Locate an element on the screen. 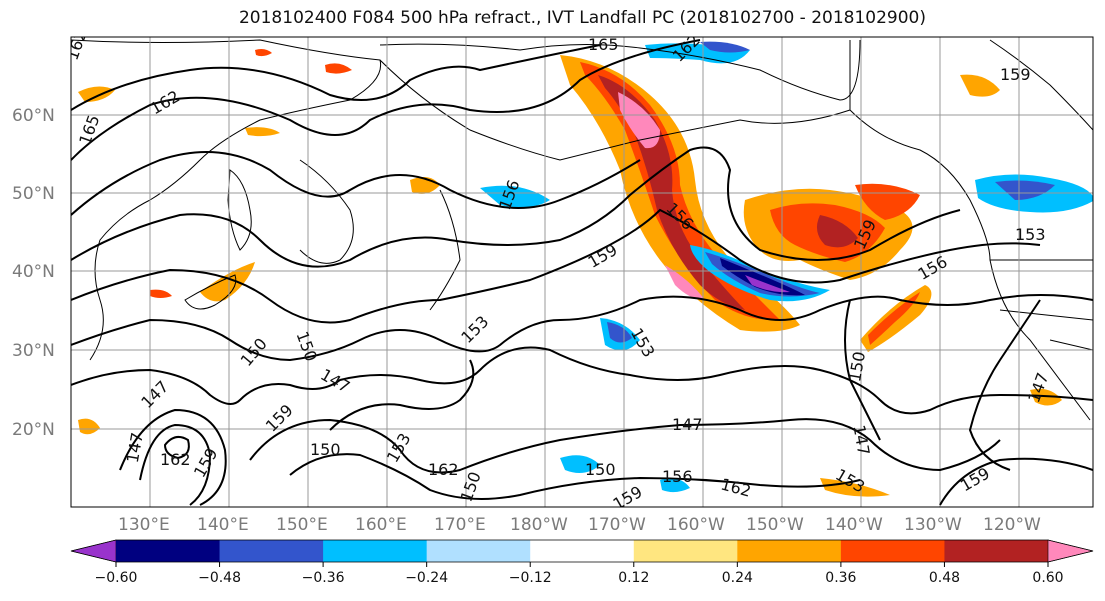  latitude-labels: 60°N 50°N 40°N 30°N 20°N is located at coordinates (33, 273).